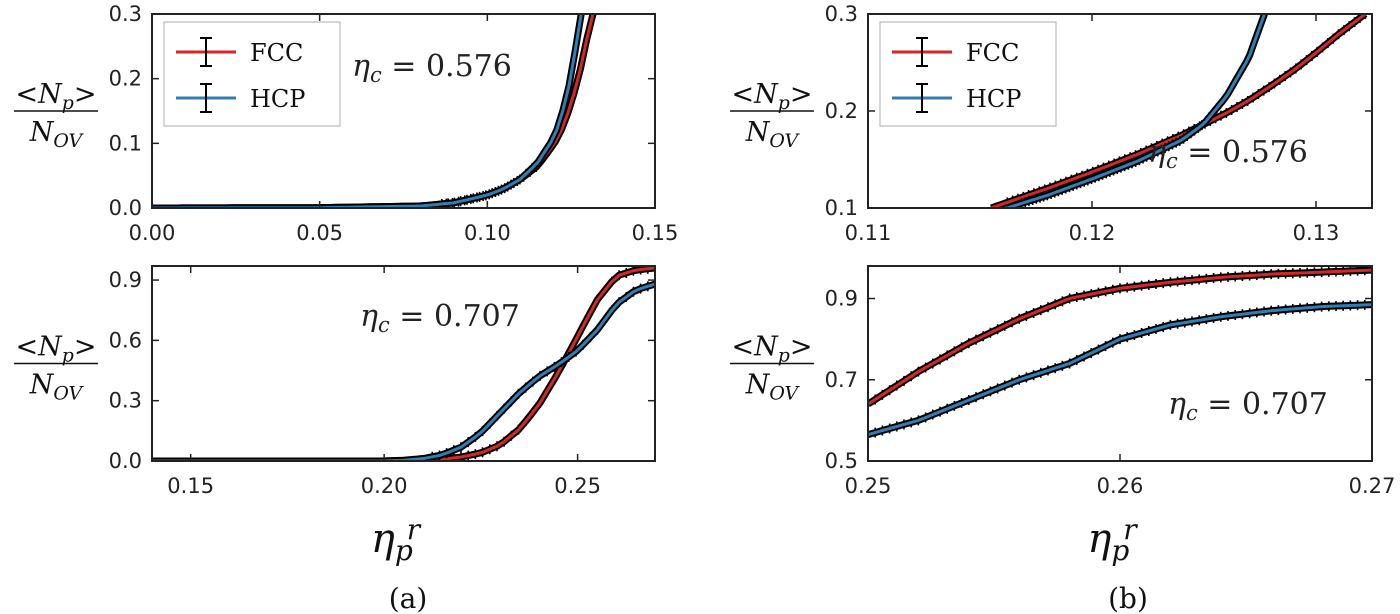 The width and height of the screenshot is (1400, 614). Describe the element at coordinates (968, 74) in the screenshot. I see `legend-box-b-top` at that location.